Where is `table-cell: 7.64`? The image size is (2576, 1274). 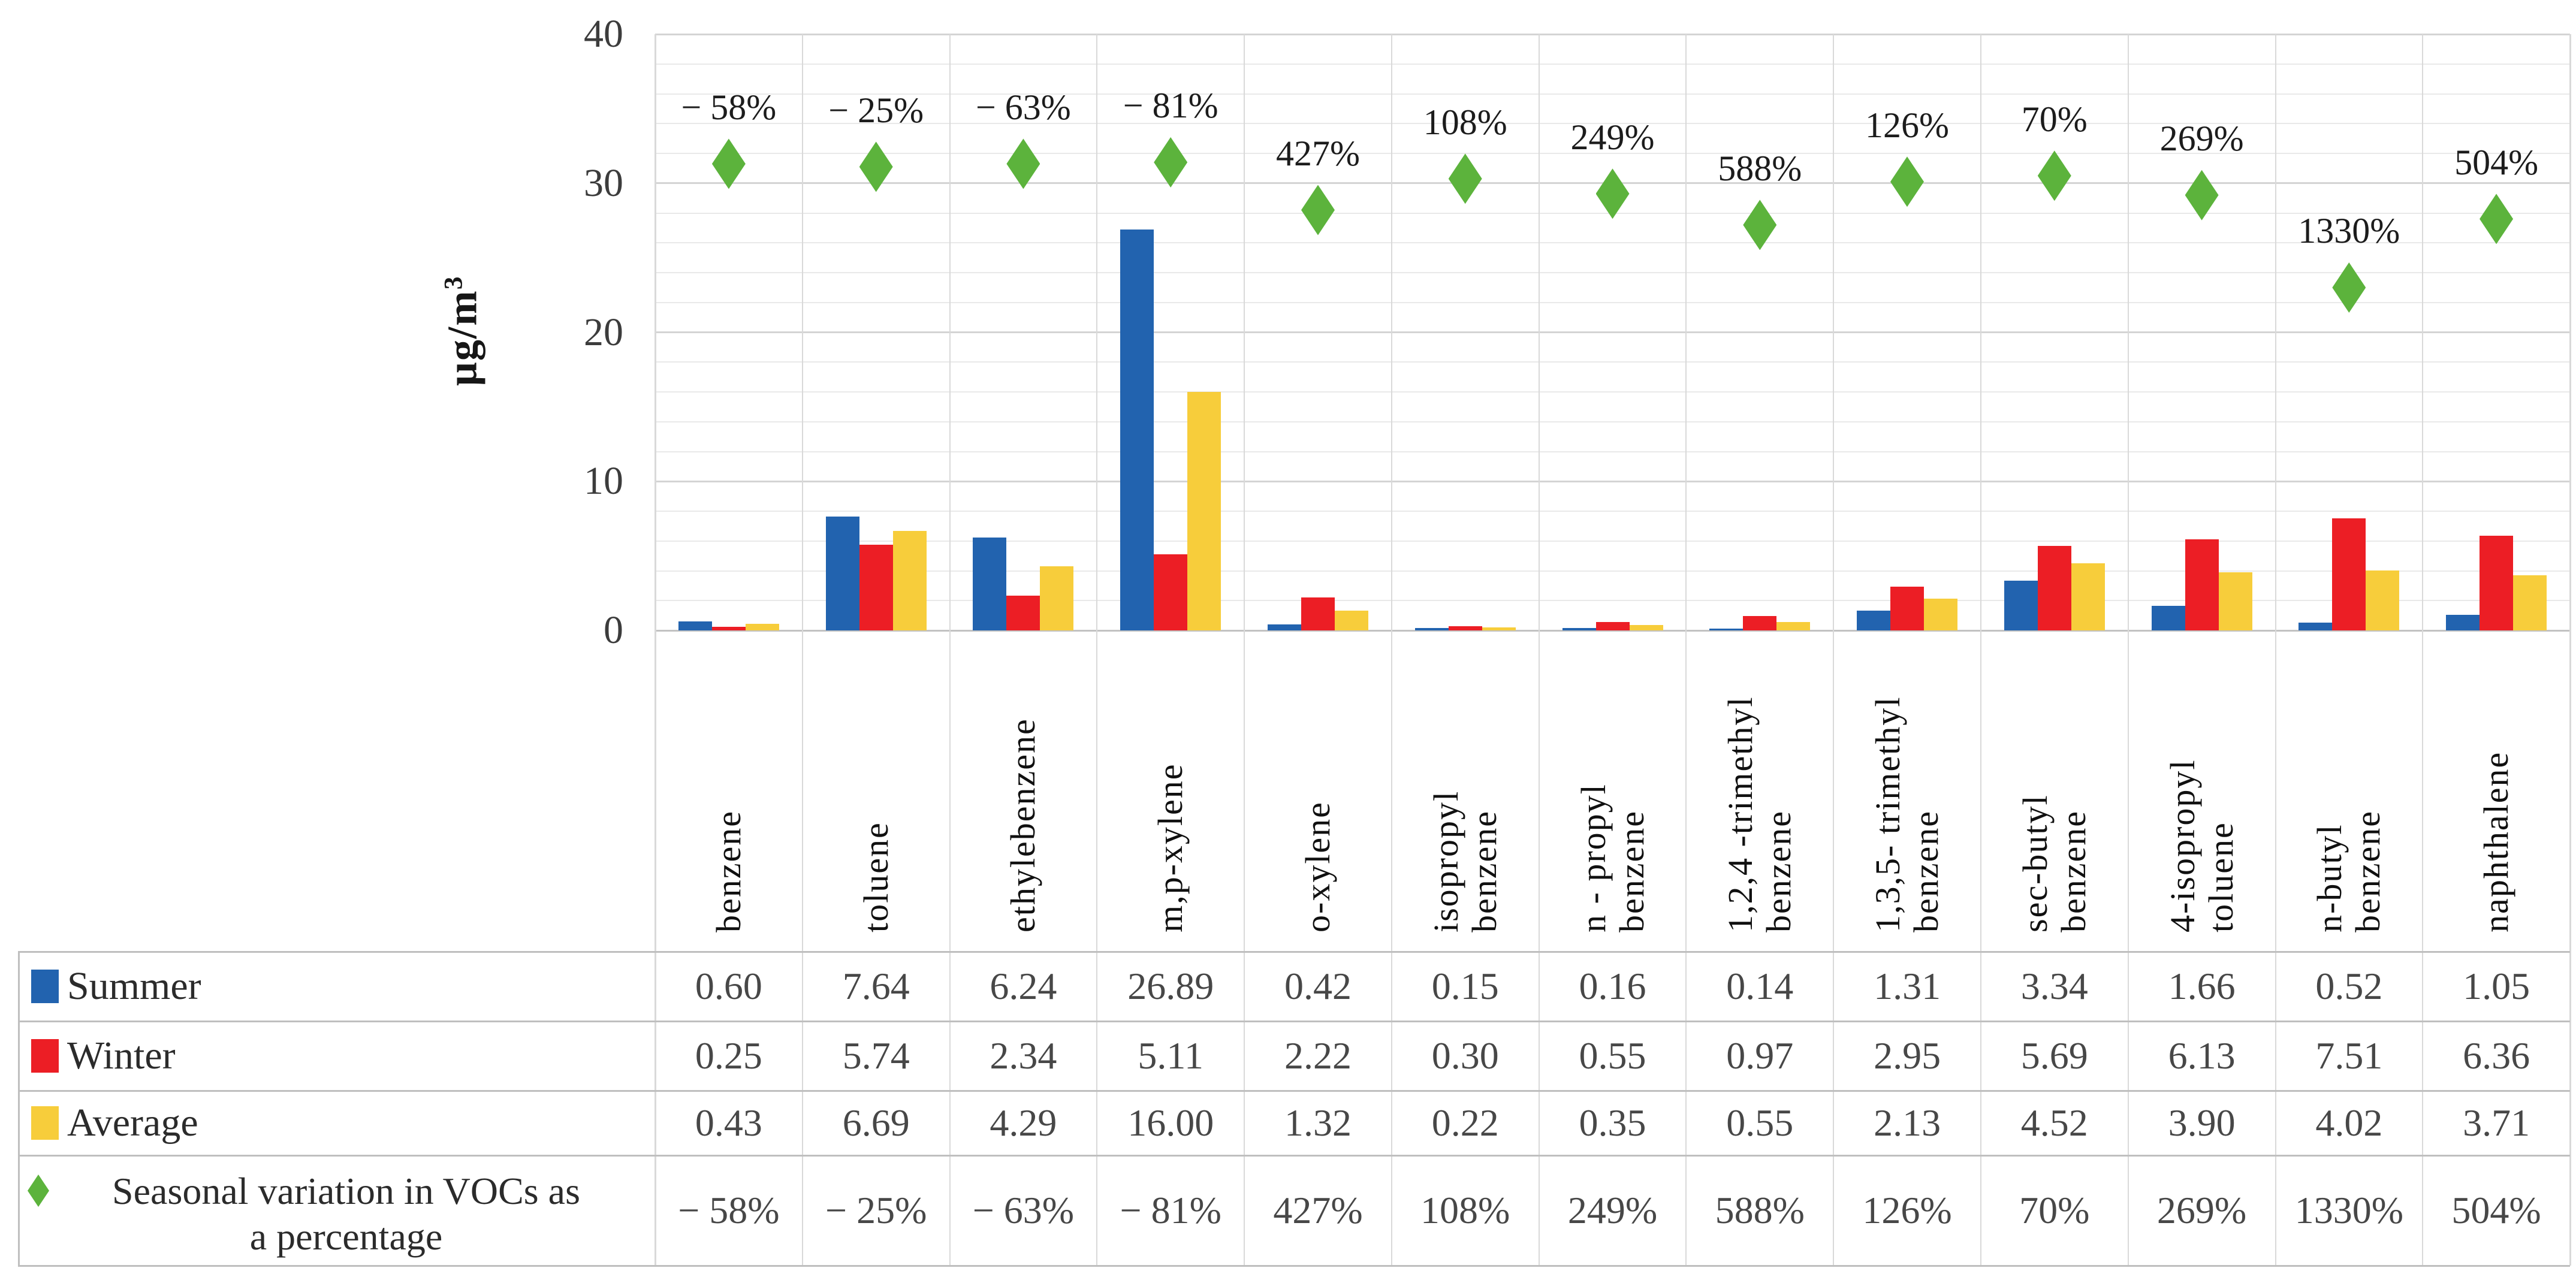 table-cell: 7.64 is located at coordinates (876, 986).